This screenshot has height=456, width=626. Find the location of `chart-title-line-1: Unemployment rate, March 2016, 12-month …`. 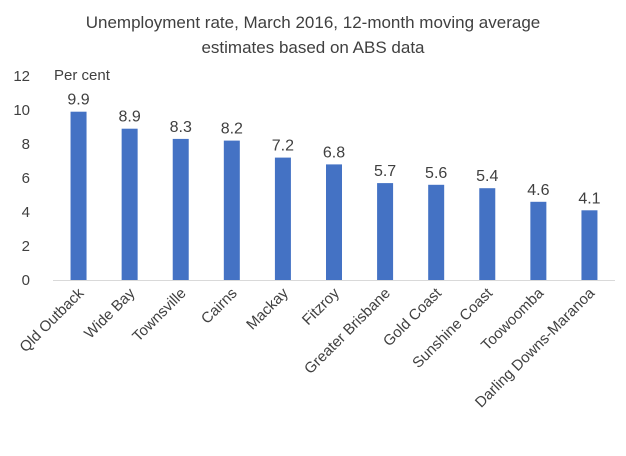

chart-title-line-1: Unemployment rate, March 2016, 12-month … is located at coordinates (313, 22).